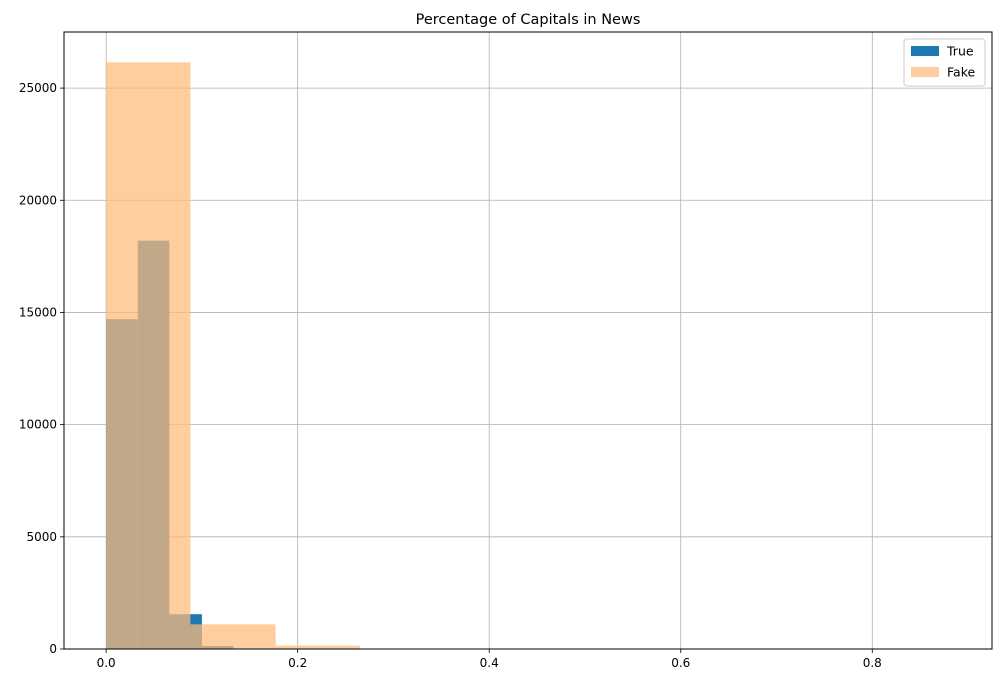 The height and width of the screenshot is (687, 1003). Describe the element at coordinates (38, 200) in the screenshot. I see `y-tick-label-4: 20000` at that location.